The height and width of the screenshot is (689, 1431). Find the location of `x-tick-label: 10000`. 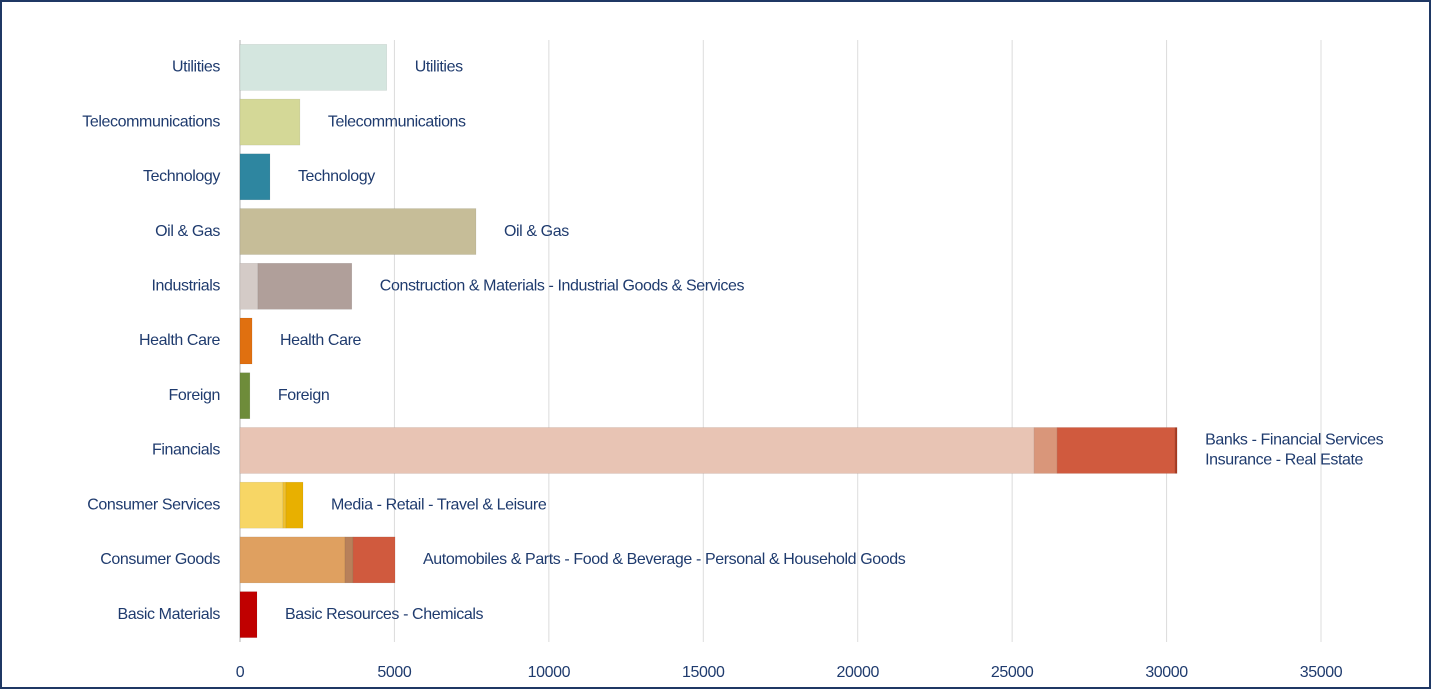

x-tick-label: 10000 is located at coordinates (549, 672).